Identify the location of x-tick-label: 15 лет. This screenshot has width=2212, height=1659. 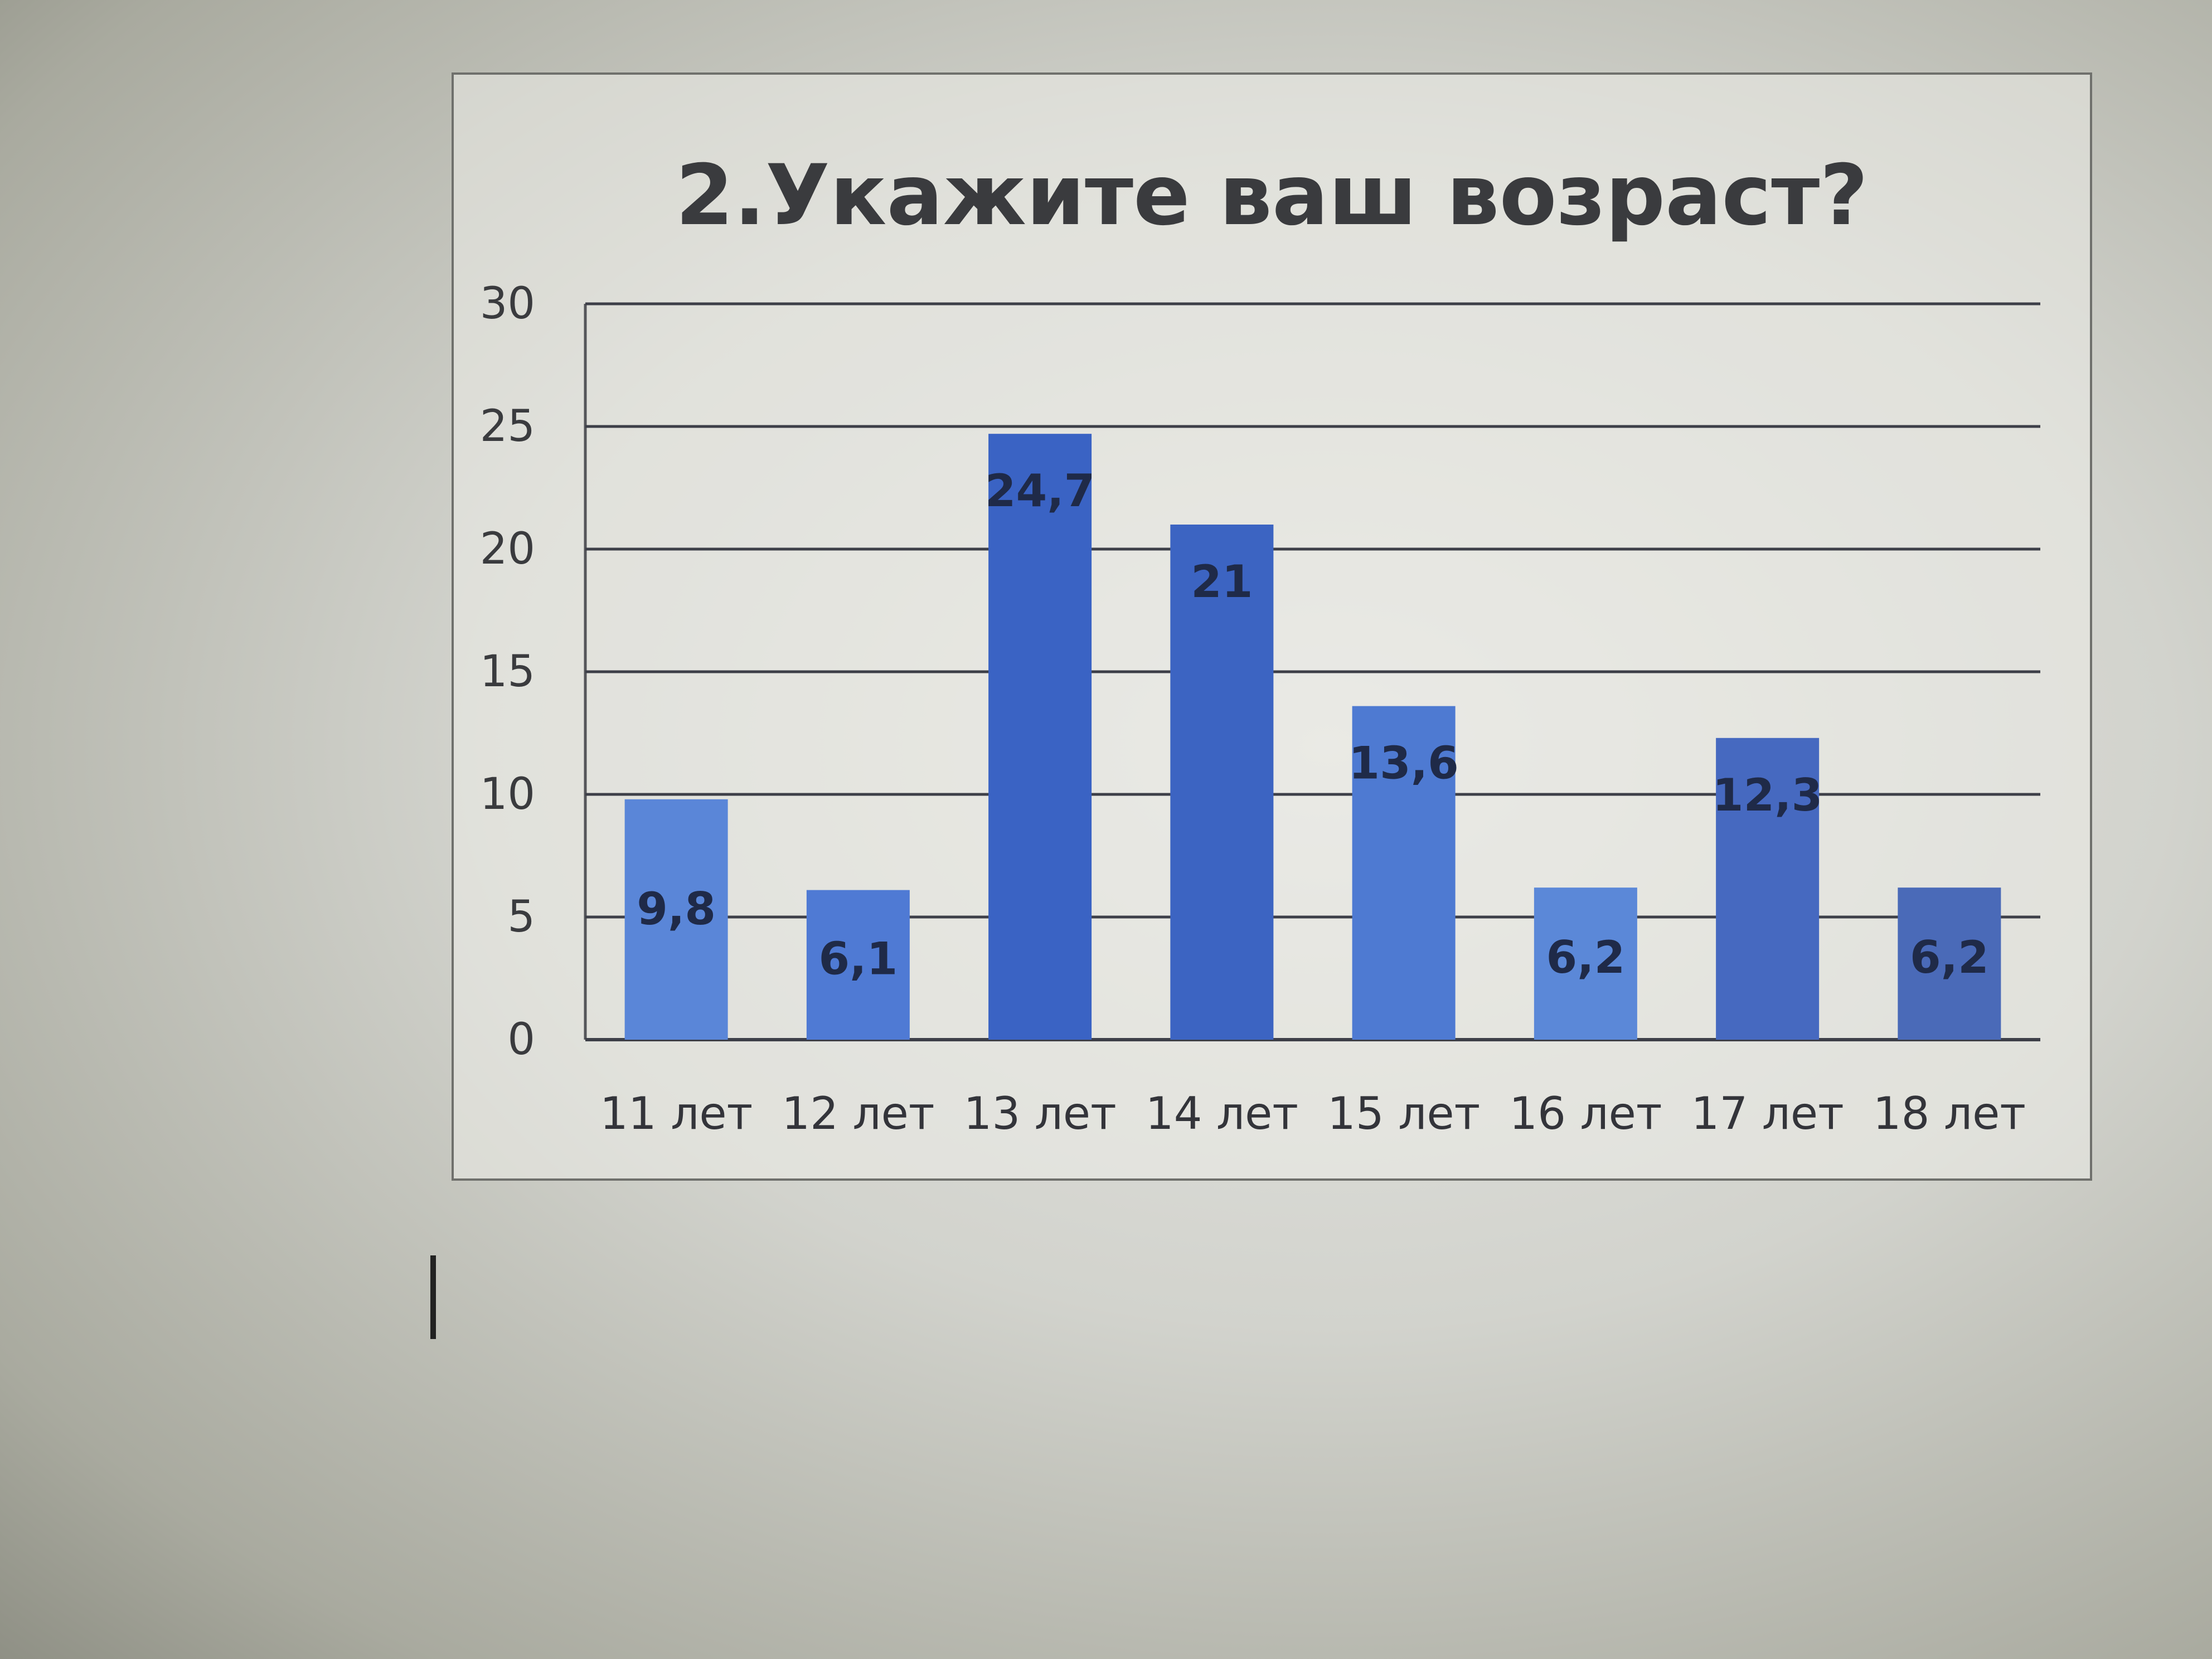
(1404, 1113).